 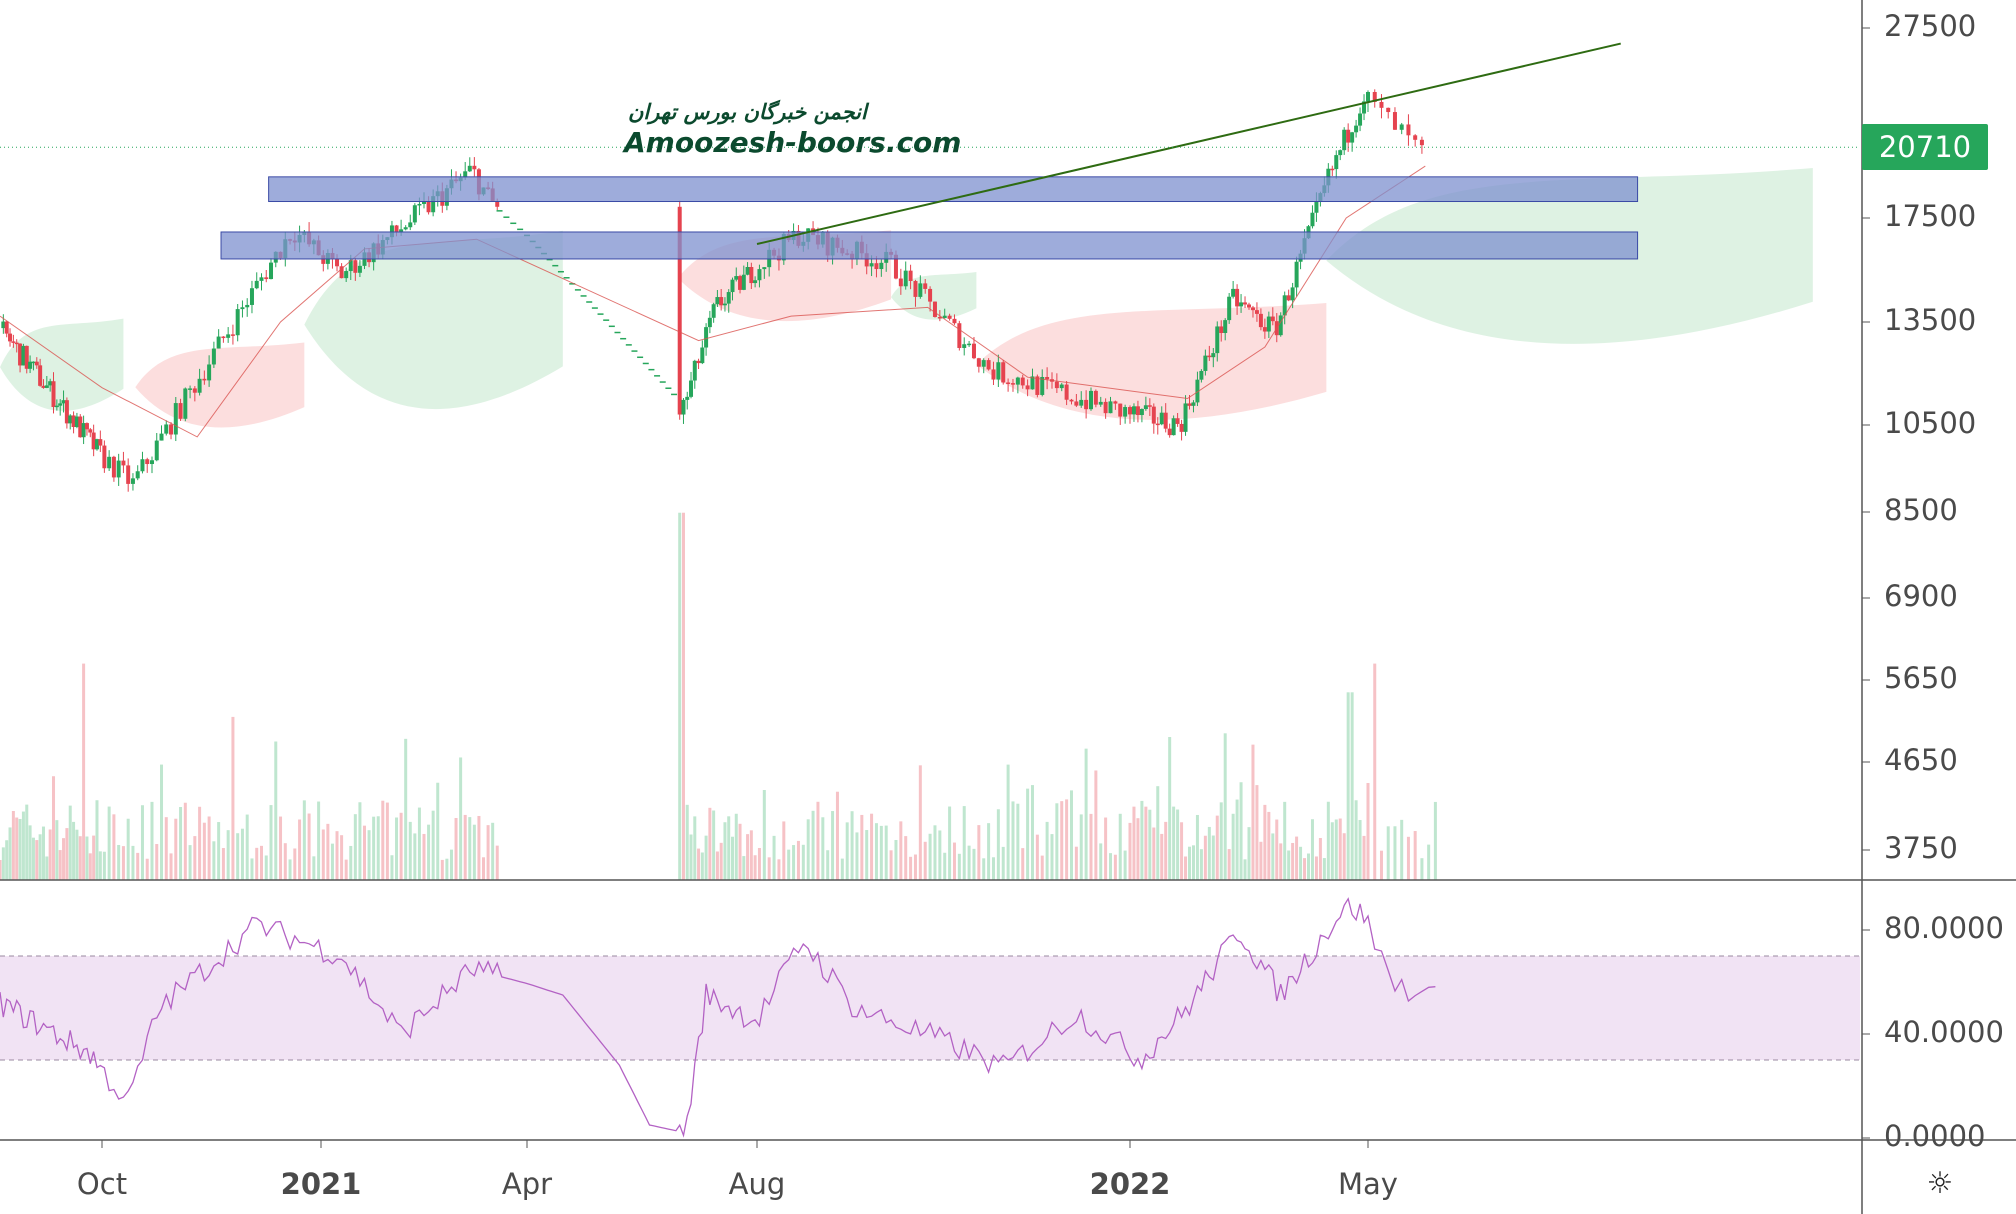 What do you see at coordinates (1940, 1183) in the screenshot?
I see `settings-sun-icon: ☼` at bounding box center [1940, 1183].